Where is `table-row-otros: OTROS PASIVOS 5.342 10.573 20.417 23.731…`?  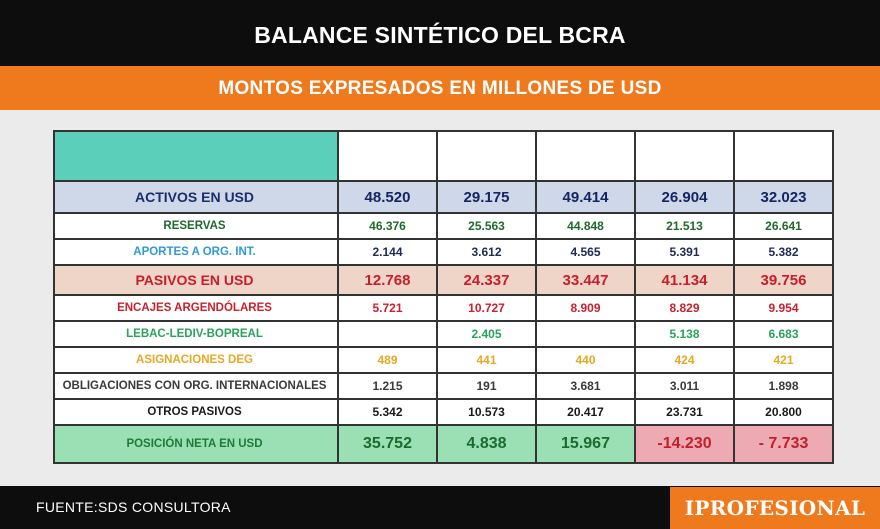
table-row-otros: OTROS PASIVOS 5.342 10.573 20.417 23.731… is located at coordinates (443, 412).